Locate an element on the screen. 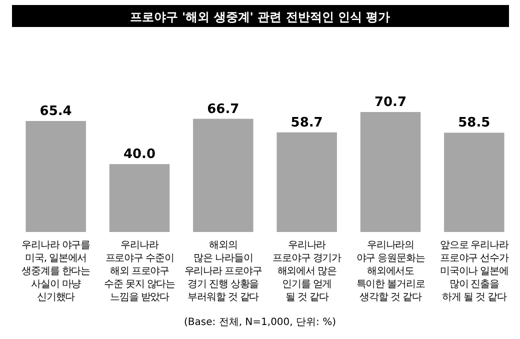 This screenshot has width=520, height=339. chart-title: 프로야구 '해외 생중계' 관련 전반적인 인식 평가 is located at coordinates (260, 17).